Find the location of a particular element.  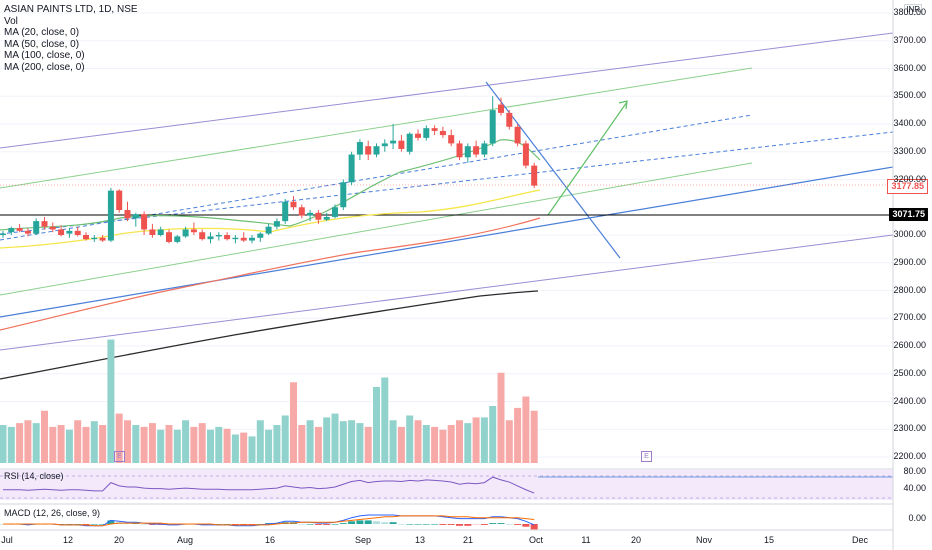

price-tick-label: 2500.00 is located at coordinates (909, 372).